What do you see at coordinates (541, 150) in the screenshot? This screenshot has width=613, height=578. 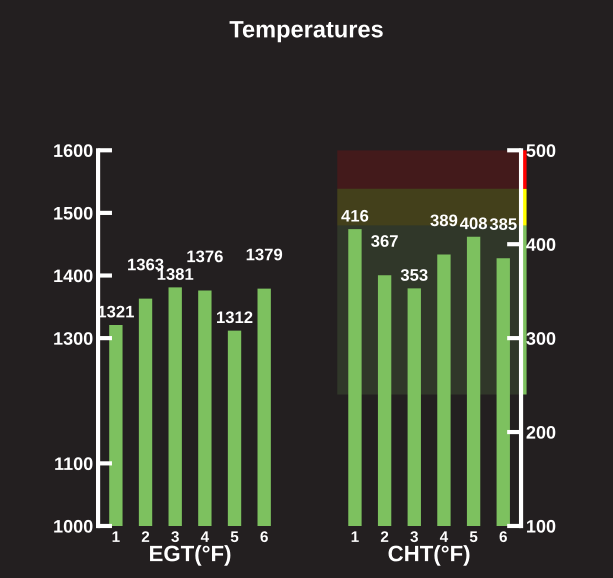 I see `y-tick-label: 500` at bounding box center [541, 150].